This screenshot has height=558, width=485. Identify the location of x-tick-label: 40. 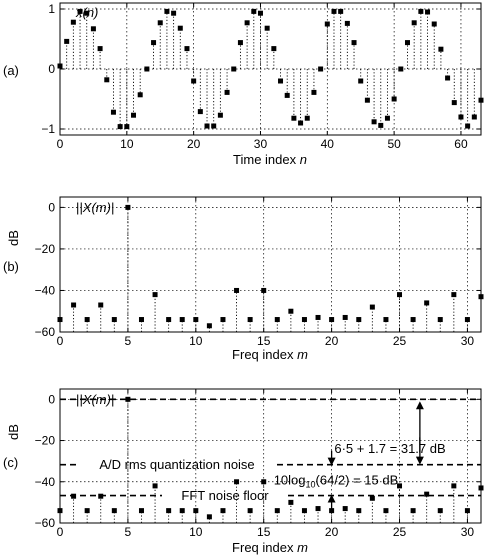
(328, 144).